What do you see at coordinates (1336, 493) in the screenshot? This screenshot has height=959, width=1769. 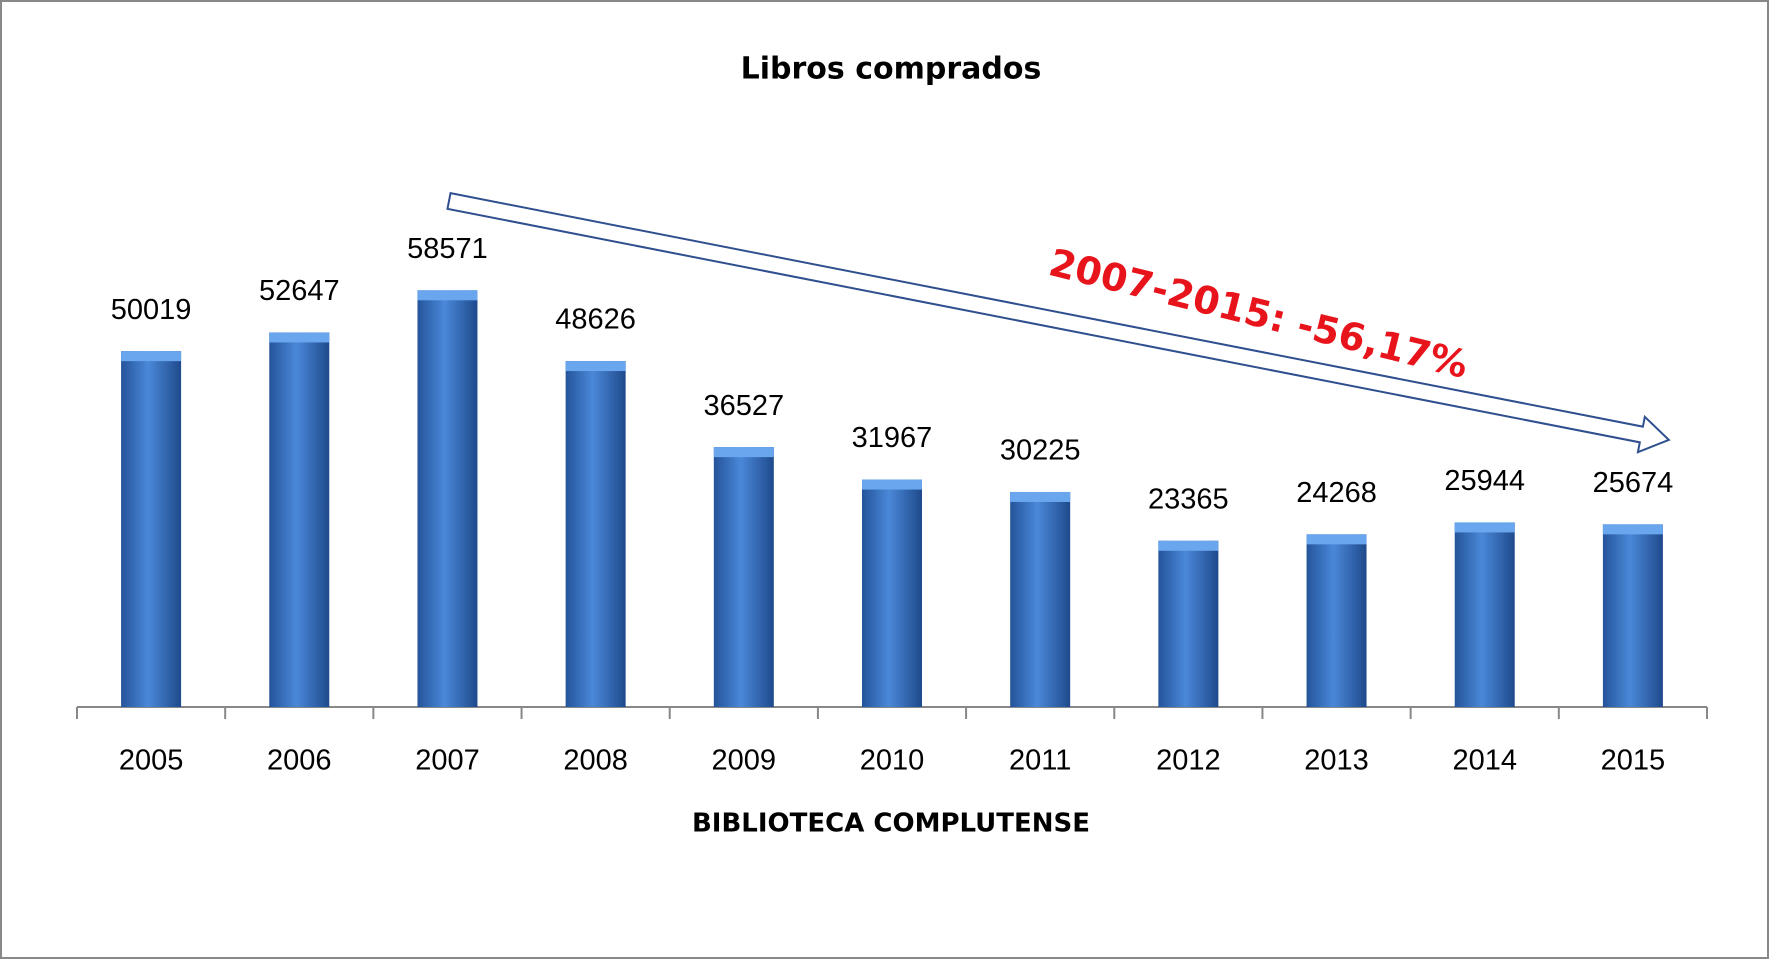 I see `data-label: 24268` at bounding box center [1336, 493].